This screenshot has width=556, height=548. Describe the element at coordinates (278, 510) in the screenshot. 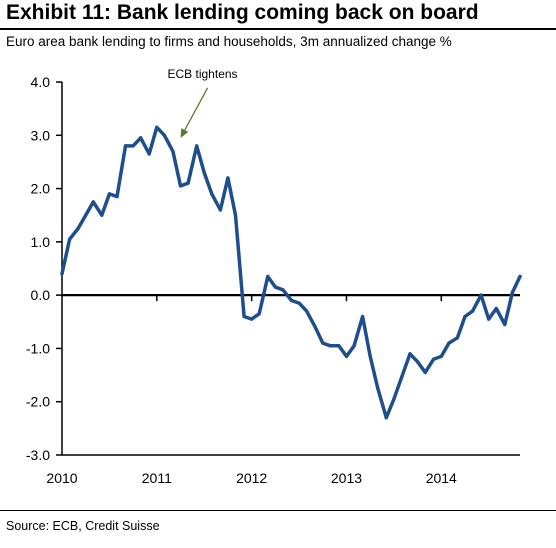

I see `footer-rule` at that location.